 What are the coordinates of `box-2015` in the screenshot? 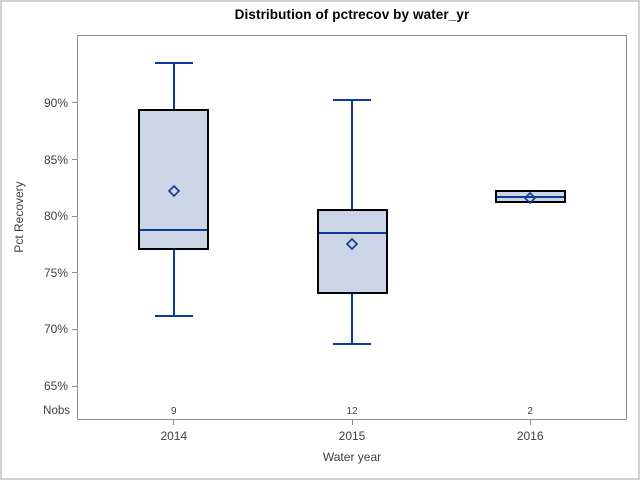 It's located at (352, 252).